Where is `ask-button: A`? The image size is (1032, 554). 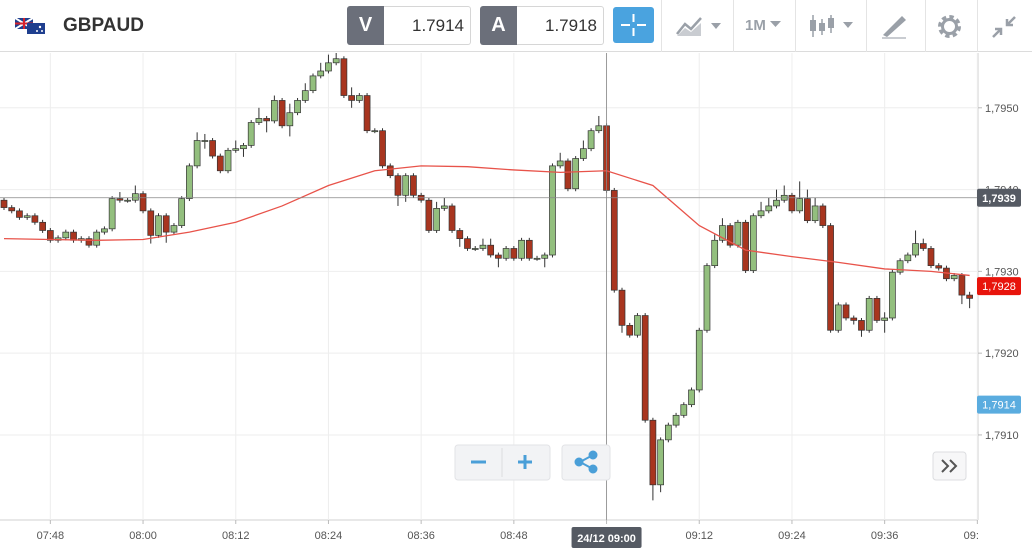 ask-button: A is located at coordinates (498, 25).